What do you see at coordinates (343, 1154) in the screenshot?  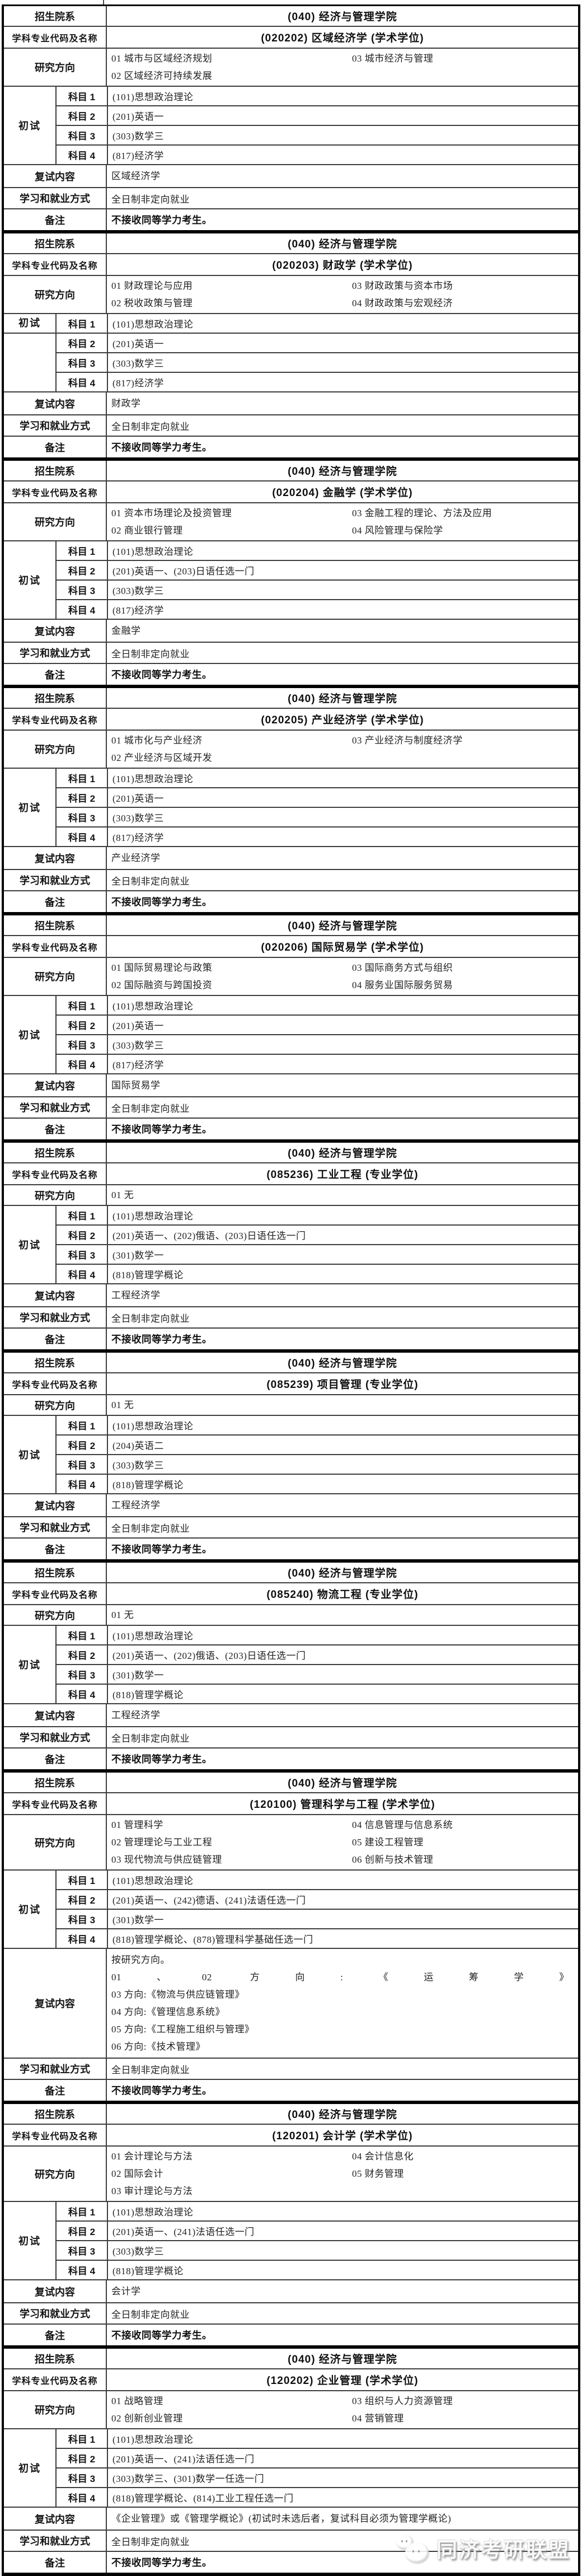 I see `department-value: (040) 经济与管理学院` at bounding box center [343, 1154].